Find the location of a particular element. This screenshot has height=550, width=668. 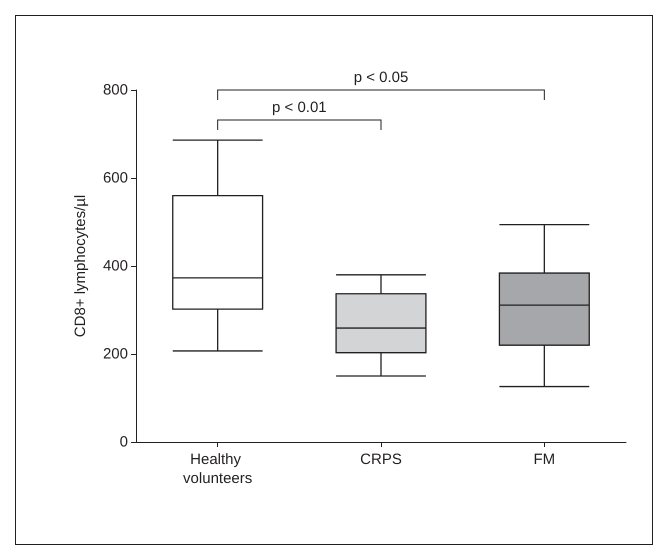

x-tick-label: CRPS is located at coordinates (381, 459).